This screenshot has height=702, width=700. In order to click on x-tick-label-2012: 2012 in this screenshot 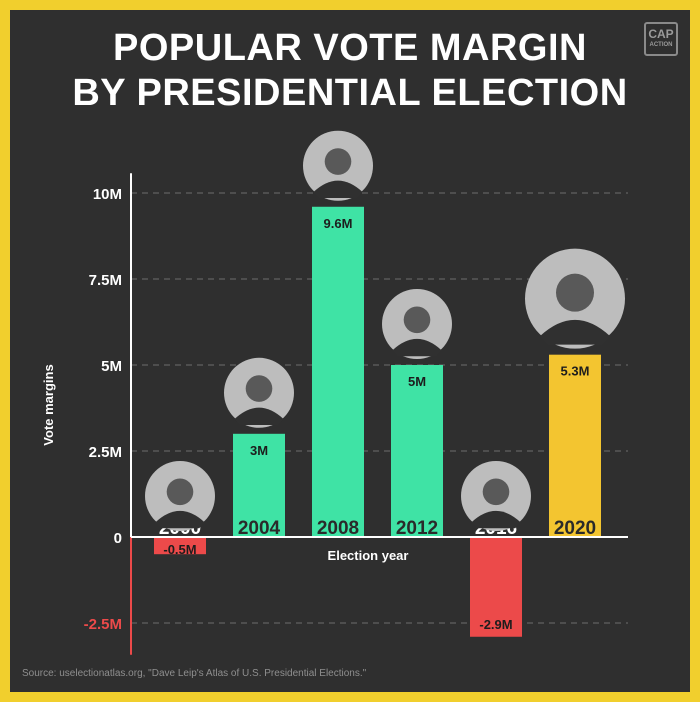, I will do `click(417, 528)`.